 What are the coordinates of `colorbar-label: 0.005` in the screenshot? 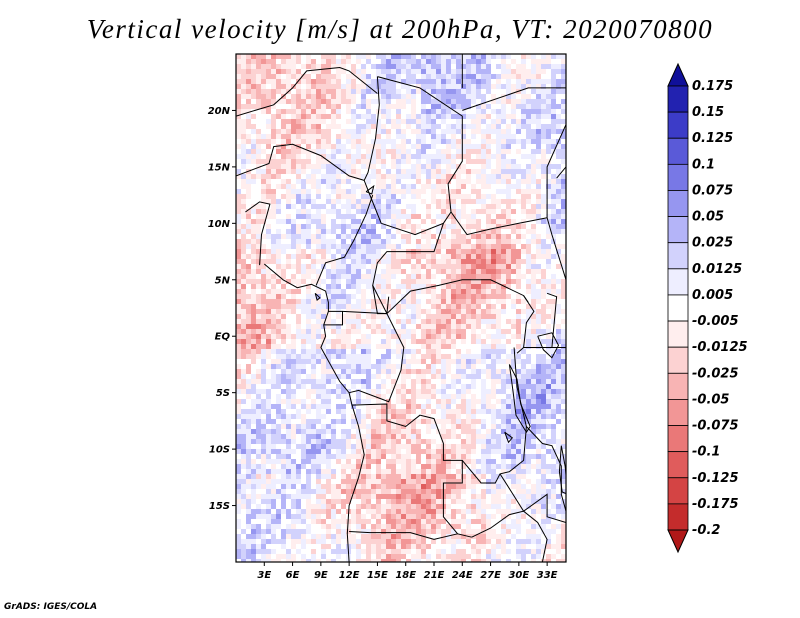 It's located at (712, 295).